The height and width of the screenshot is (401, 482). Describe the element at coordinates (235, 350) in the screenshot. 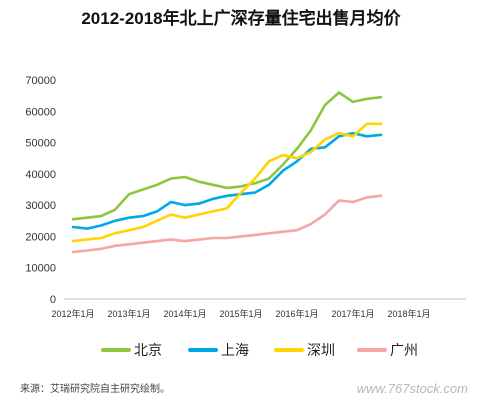

I see `legend-label: 上海` at that location.